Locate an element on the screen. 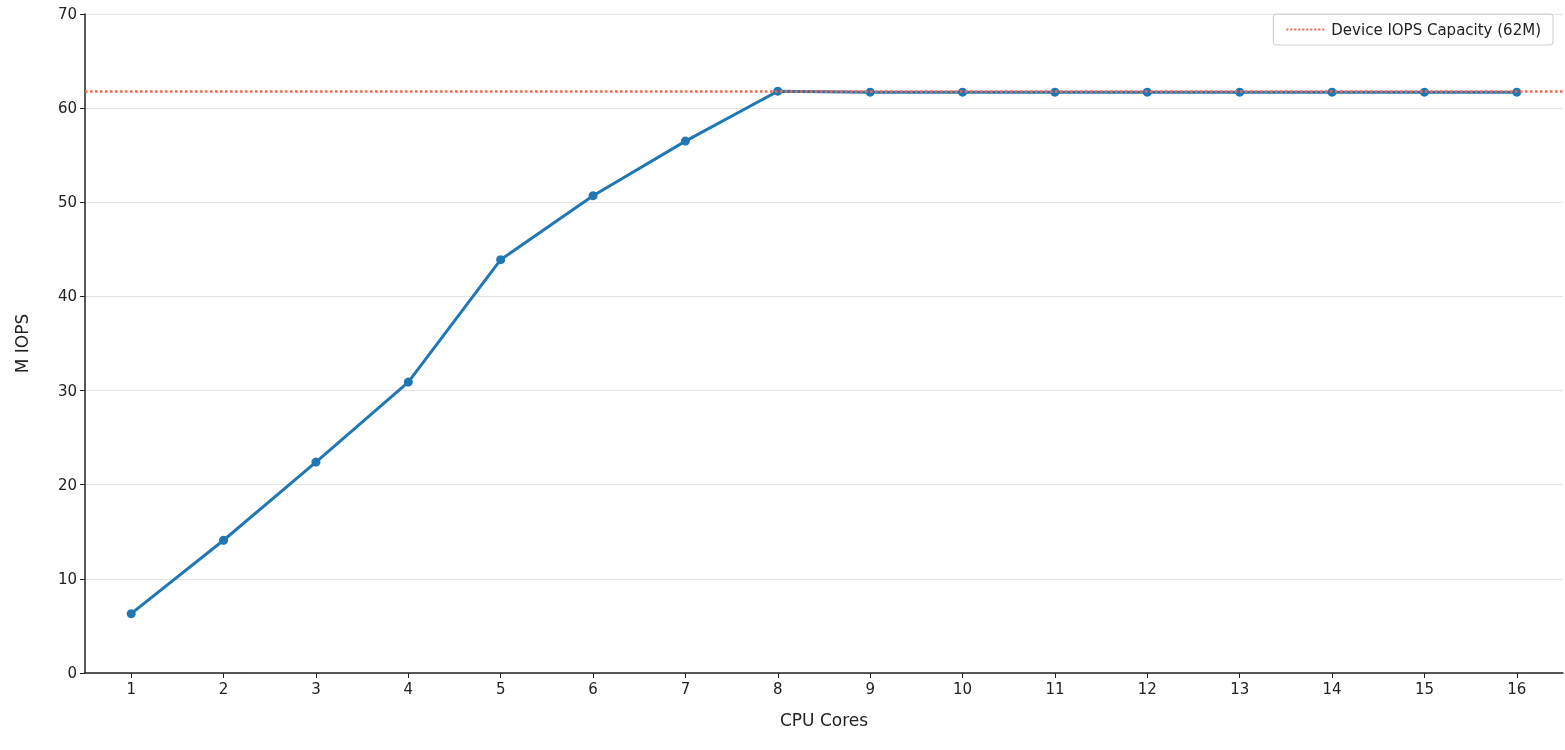 Image resolution: width=1565 pixels, height=750 pixels. y-axis-title: M IOPS is located at coordinates (21, 343).